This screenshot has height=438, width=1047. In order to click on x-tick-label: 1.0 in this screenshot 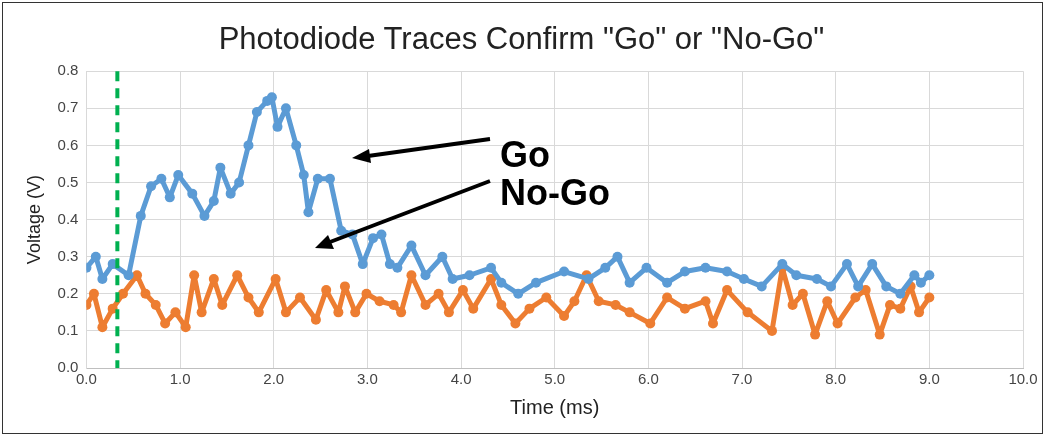, I will do `click(180, 379)`.